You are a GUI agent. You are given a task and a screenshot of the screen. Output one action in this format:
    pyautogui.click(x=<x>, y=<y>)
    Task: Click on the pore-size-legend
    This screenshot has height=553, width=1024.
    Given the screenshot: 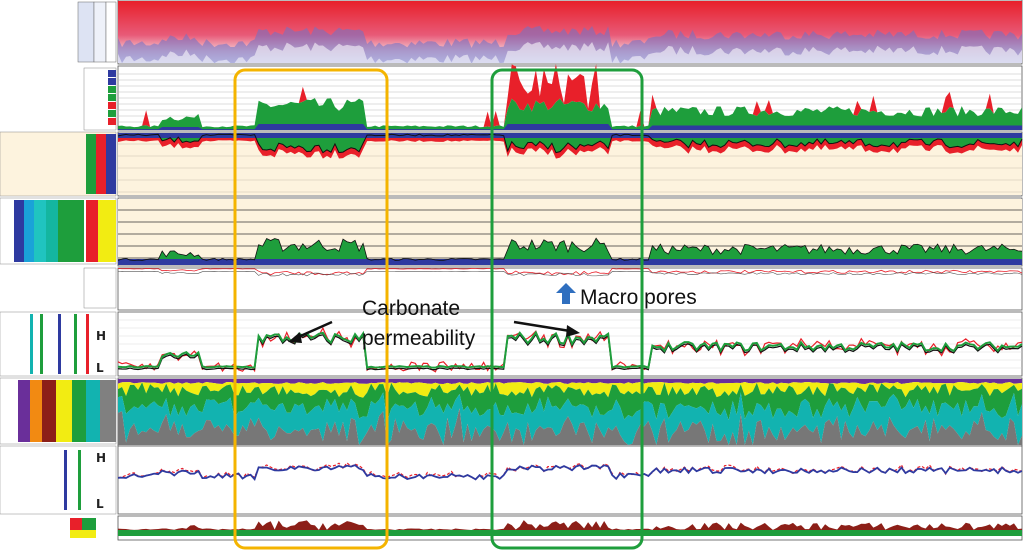 What is the action you would take?
    pyautogui.click(x=100, y=99)
    